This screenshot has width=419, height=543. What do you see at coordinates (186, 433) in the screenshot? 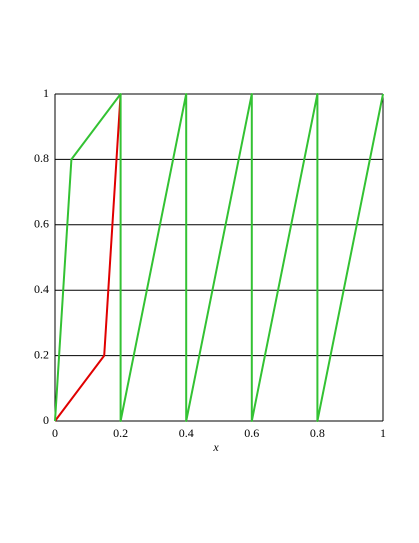
I see `x-tick-label: 0.4` at bounding box center [186, 433].